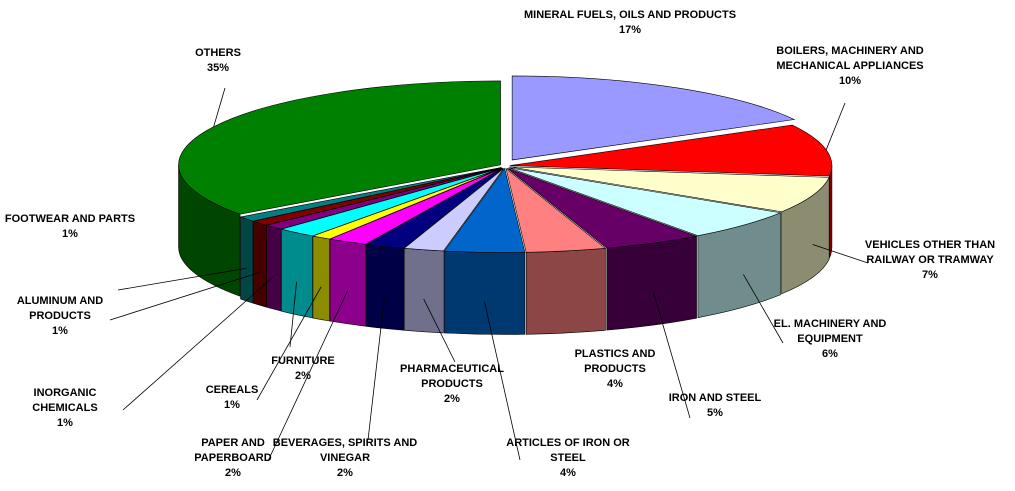 Image resolution: width=1015 pixels, height=491 pixels. What do you see at coordinates (232, 390) in the screenshot?
I see `slice-label-name: CEREALS` at bounding box center [232, 390].